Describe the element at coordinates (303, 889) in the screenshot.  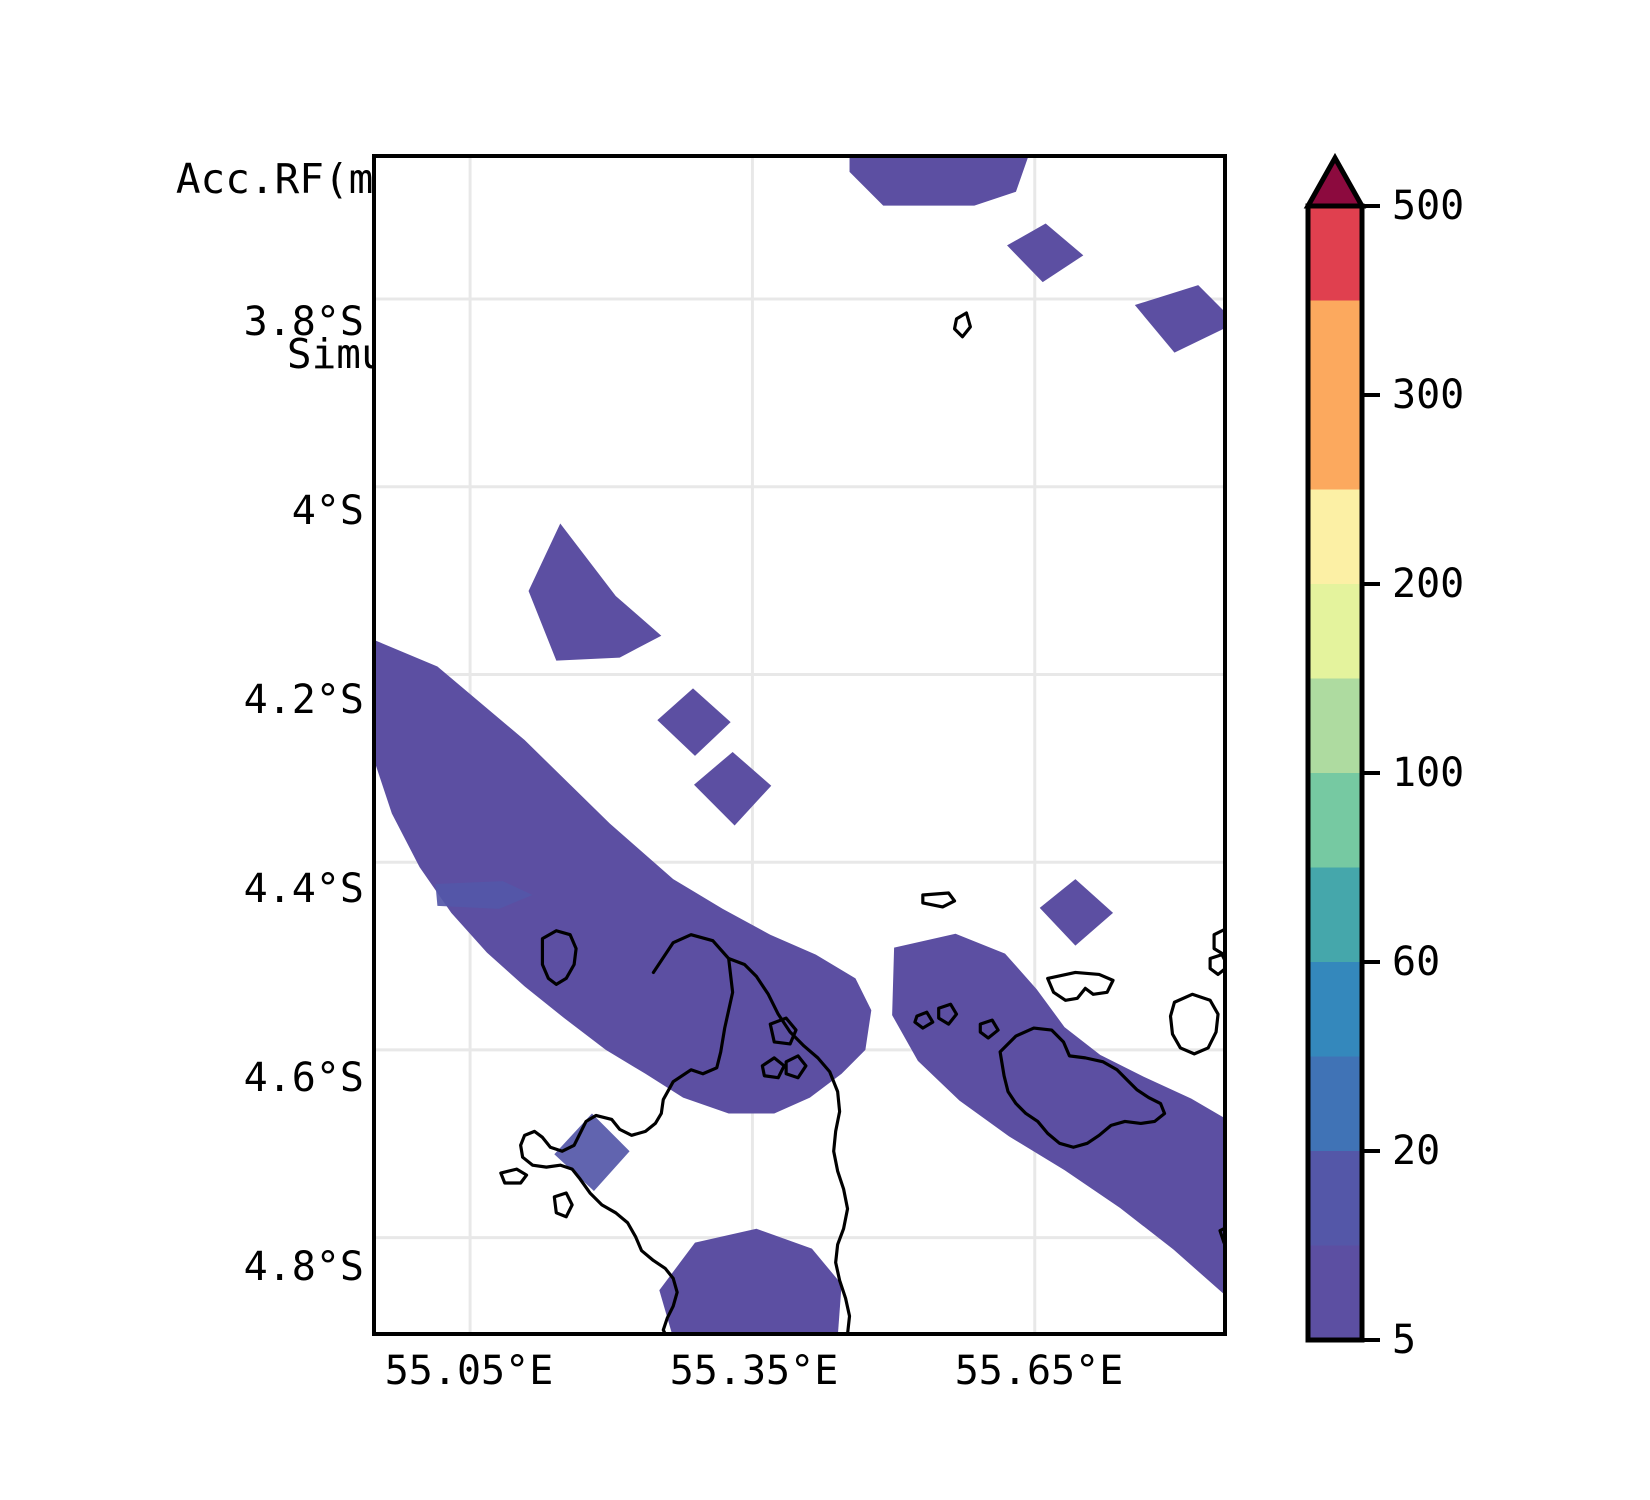
I see `ytick-label-4-4s: 4.4°S` at that location.